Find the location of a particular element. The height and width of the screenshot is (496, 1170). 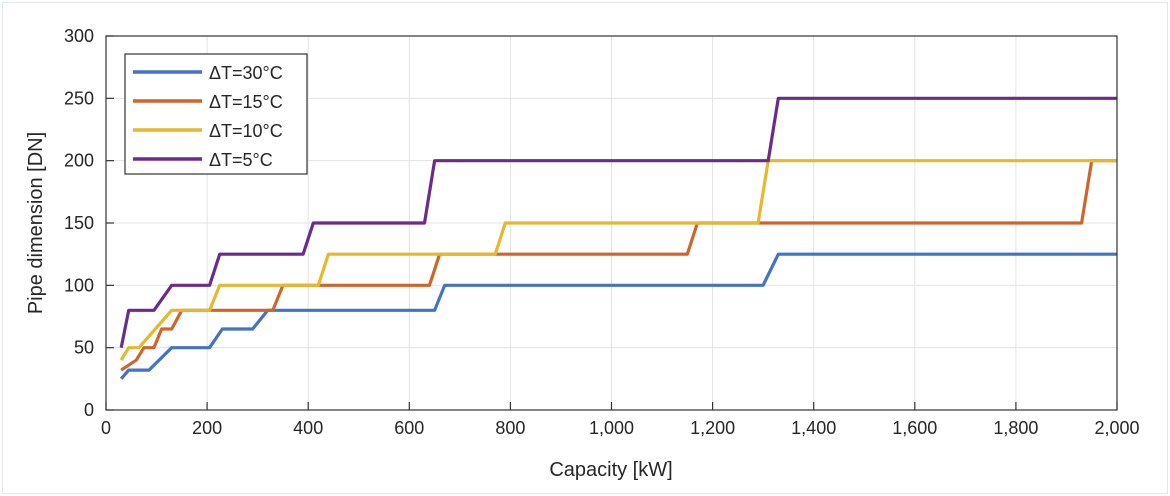

x-tick-label: 1,000 is located at coordinates (611, 428).